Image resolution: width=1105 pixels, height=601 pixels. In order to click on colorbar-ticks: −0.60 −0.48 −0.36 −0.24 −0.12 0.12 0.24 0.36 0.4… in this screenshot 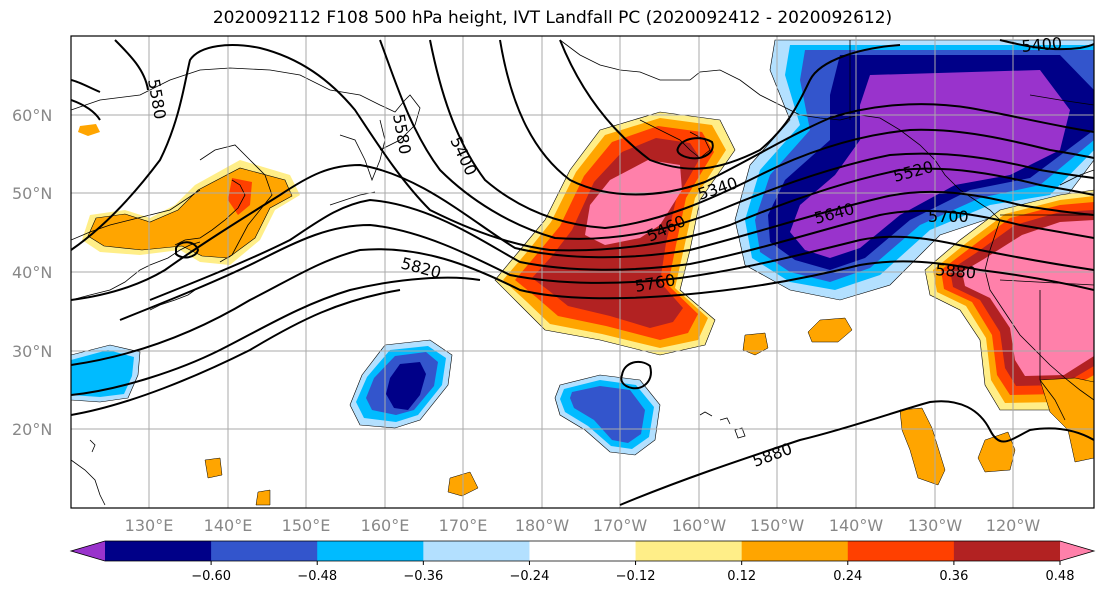, I will do `click(633, 572)`.